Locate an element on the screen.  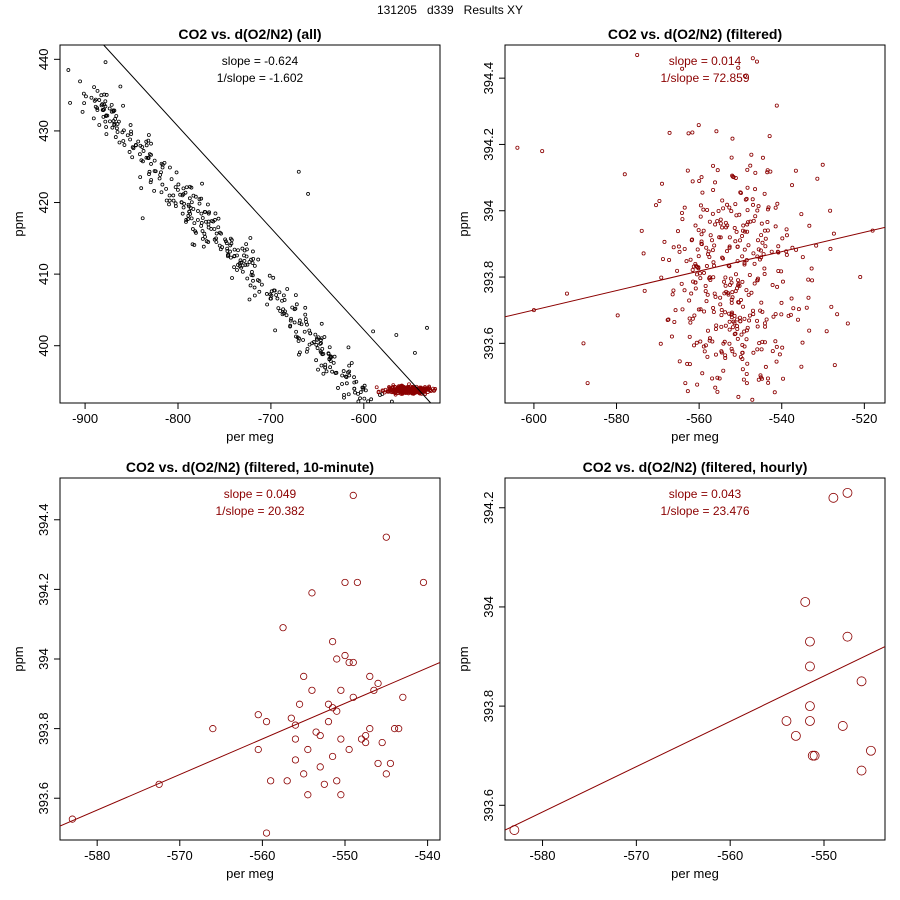
y-axis-label: ppm is located at coordinates (18, 223).